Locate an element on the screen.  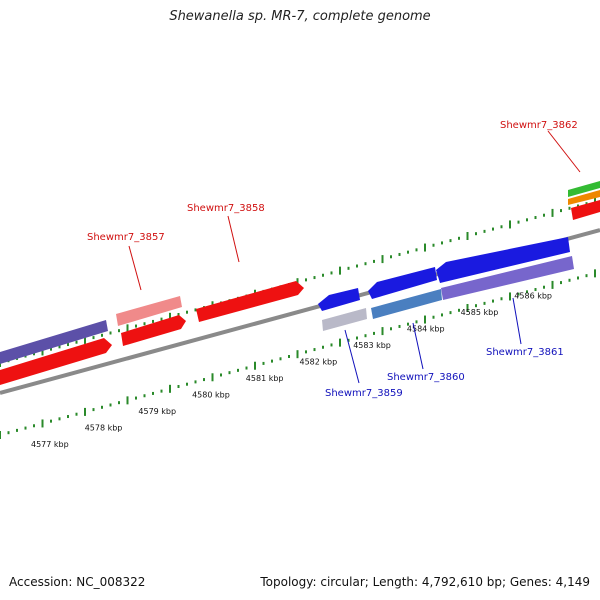
scale-label: 4577 kbp is located at coordinates (50, 444).